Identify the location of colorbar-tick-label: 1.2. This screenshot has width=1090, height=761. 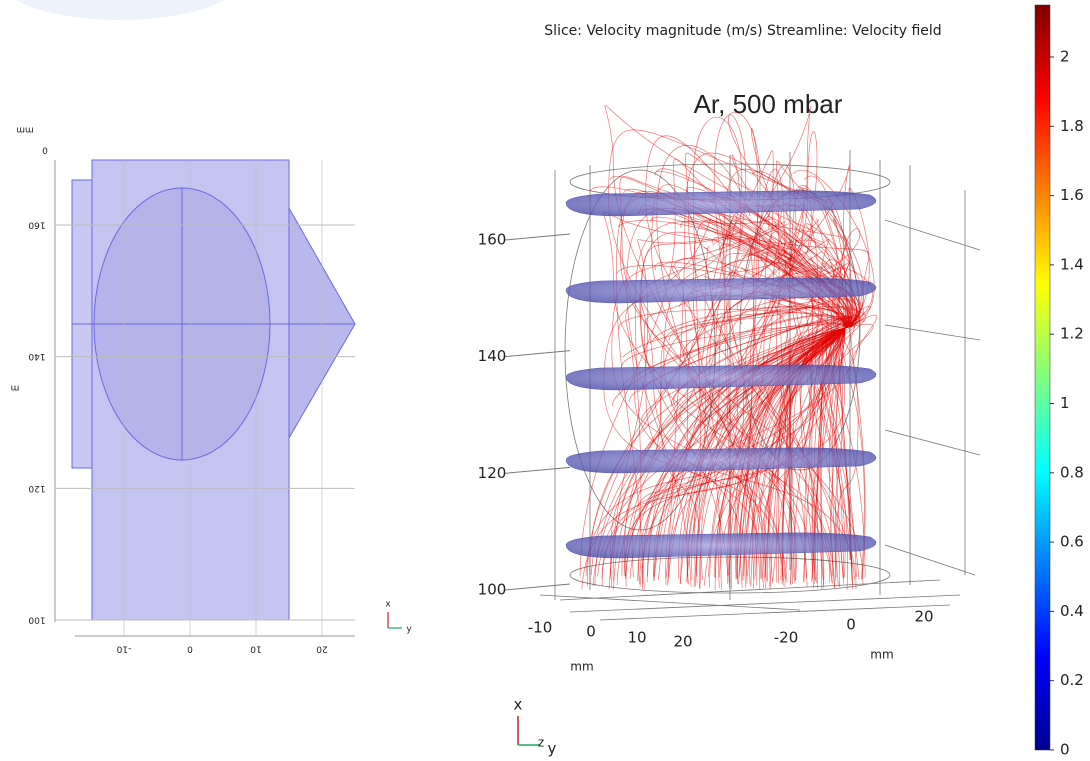
(1072, 334).